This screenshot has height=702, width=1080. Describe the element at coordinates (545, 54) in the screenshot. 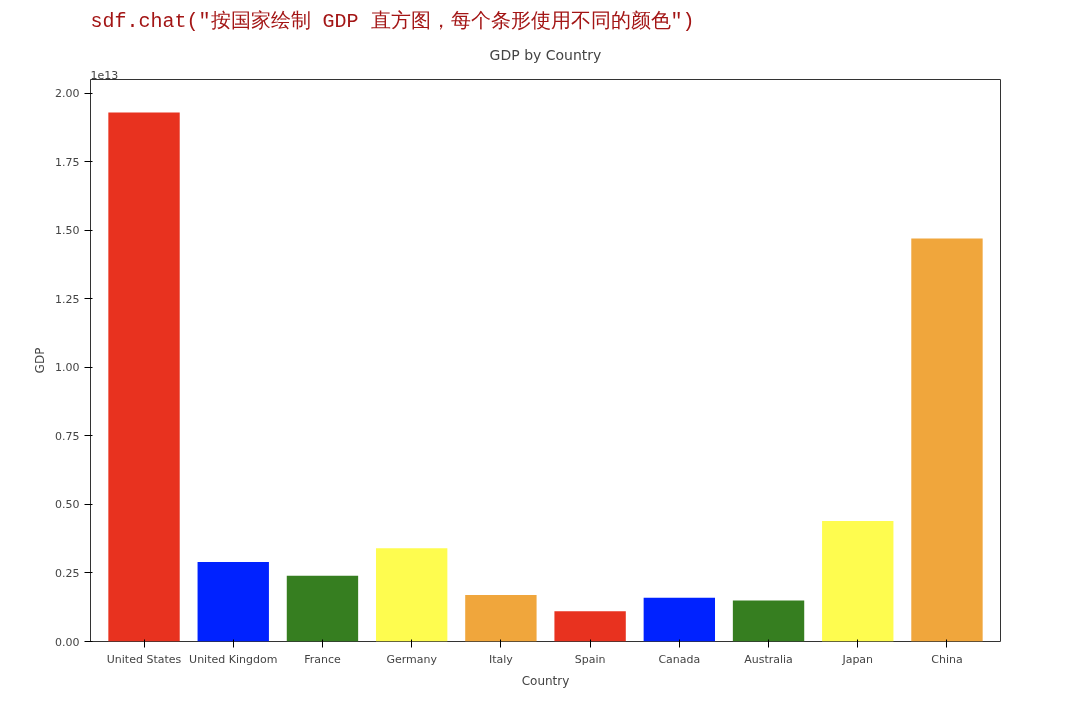

I see `chart-title: GDP by Country` at that location.